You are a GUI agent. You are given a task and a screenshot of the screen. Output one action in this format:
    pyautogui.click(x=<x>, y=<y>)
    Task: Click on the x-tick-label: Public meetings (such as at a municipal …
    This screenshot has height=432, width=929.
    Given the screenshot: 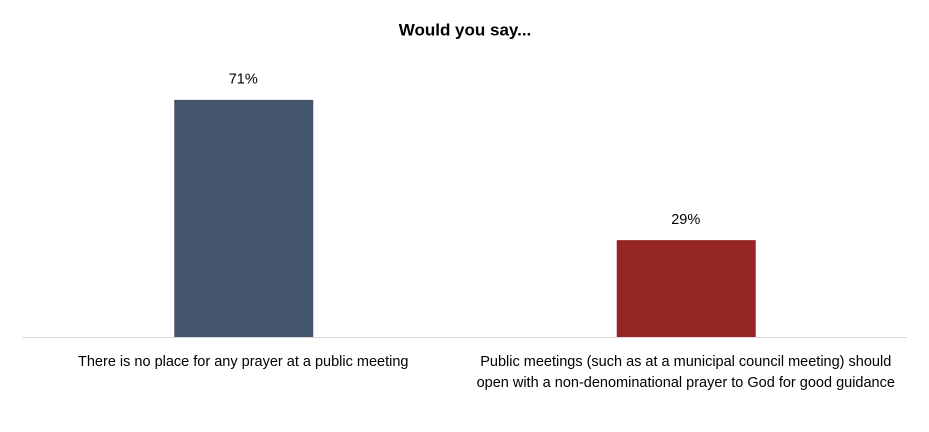 What is the action you would take?
    pyautogui.click(x=685, y=372)
    